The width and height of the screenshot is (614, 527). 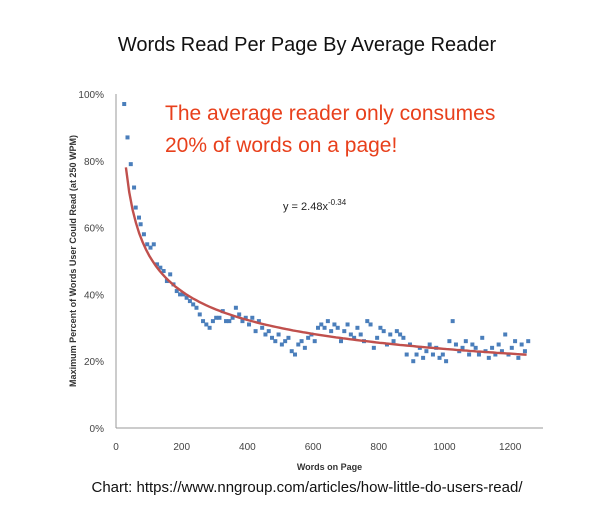 What do you see at coordinates (91, 95) in the screenshot?
I see `y-tick-label: 100%` at bounding box center [91, 95].